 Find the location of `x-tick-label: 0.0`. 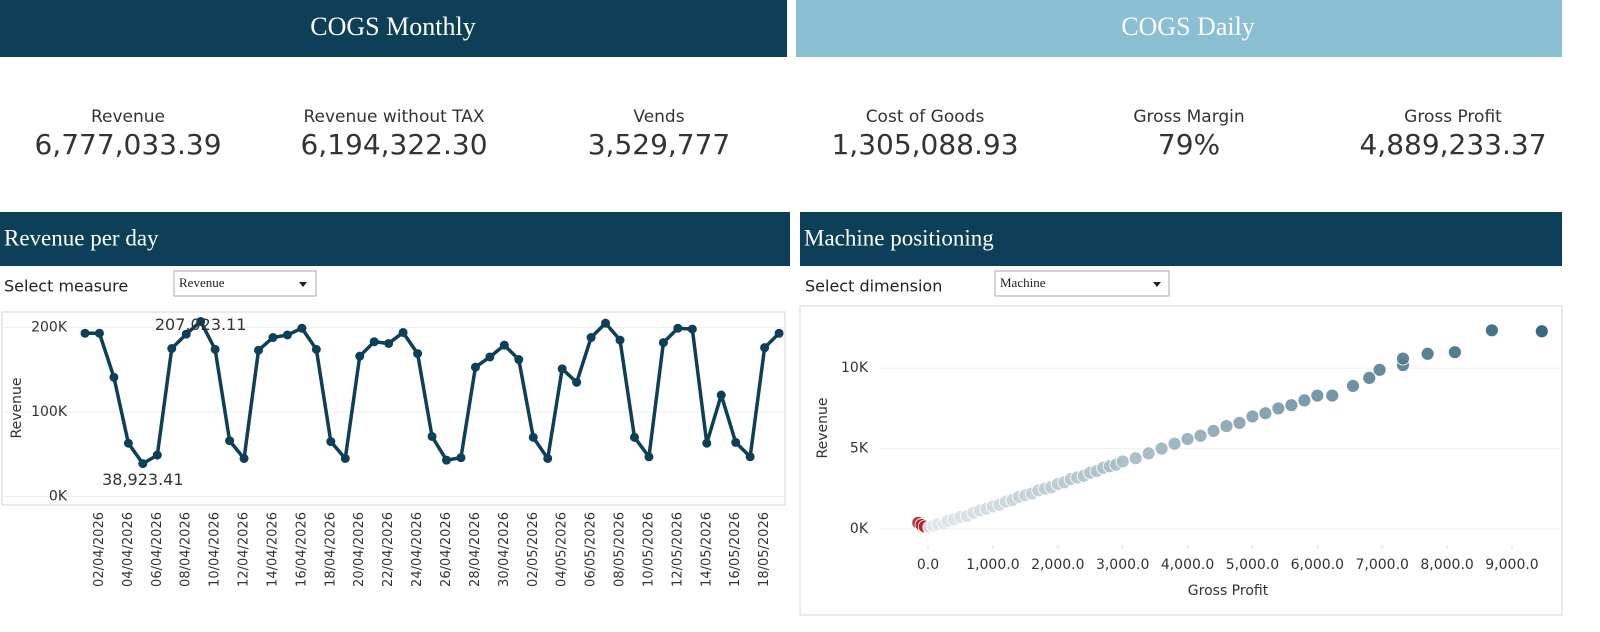

x-tick-label: 0.0 is located at coordinates (928, 565).